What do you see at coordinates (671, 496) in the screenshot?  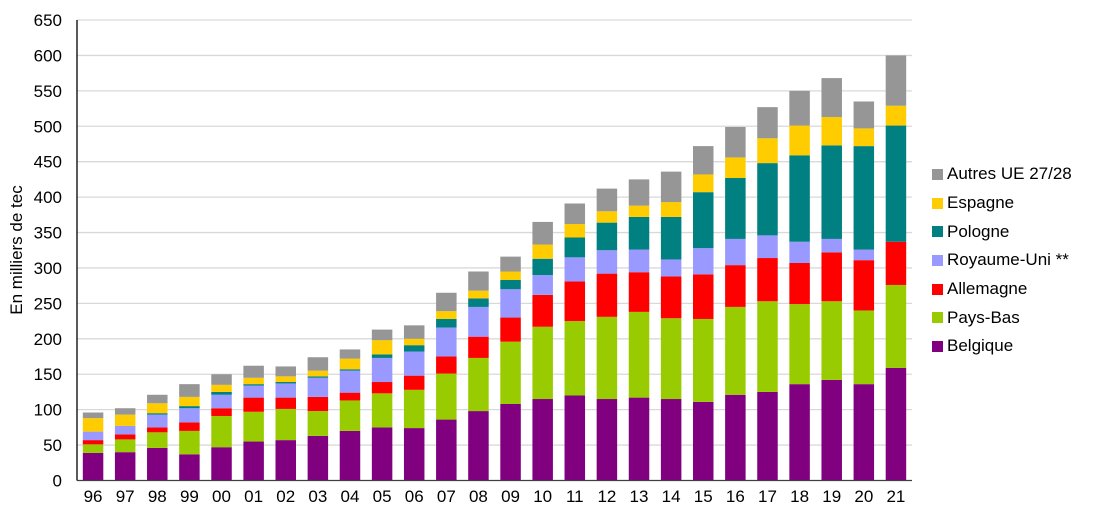 I see `x-tick-label: 14` at bounding box center [671, 496].